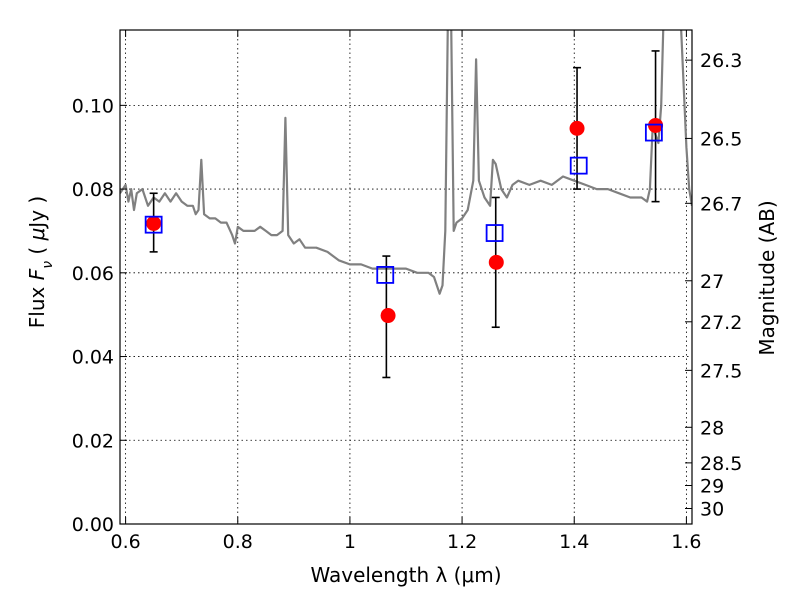  Describe the element at coordinates (93, 525) in the screenshot. I see `y-tick-label: 0.00` at that location.